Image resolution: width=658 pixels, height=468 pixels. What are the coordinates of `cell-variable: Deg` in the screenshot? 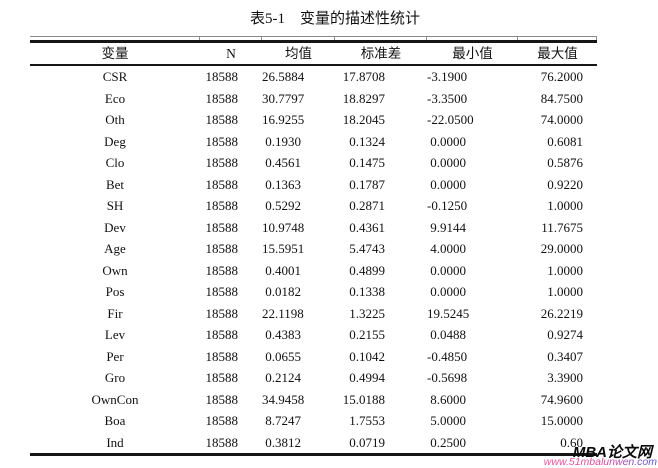 It's located at (115, 141).